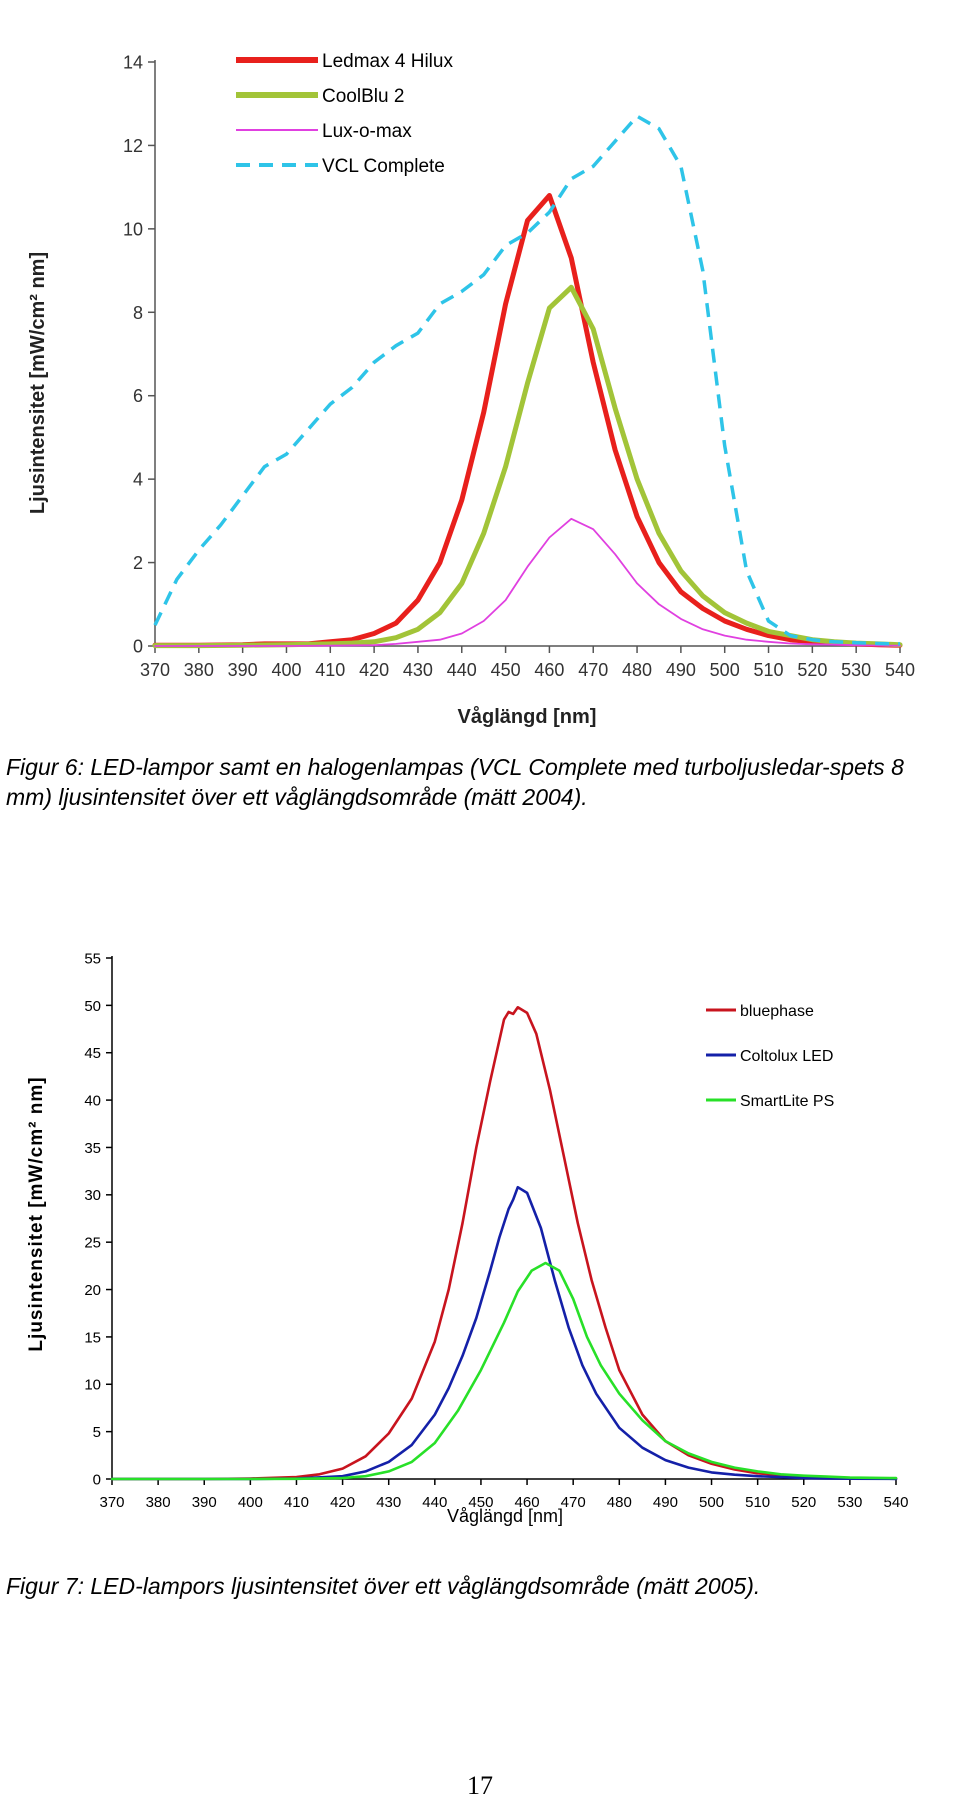 This screenshot has height=1803, width=960. Describe the element at coordinates (504, 1371) in the screenshot. I see `series-line-smartlite-ps` at that location.